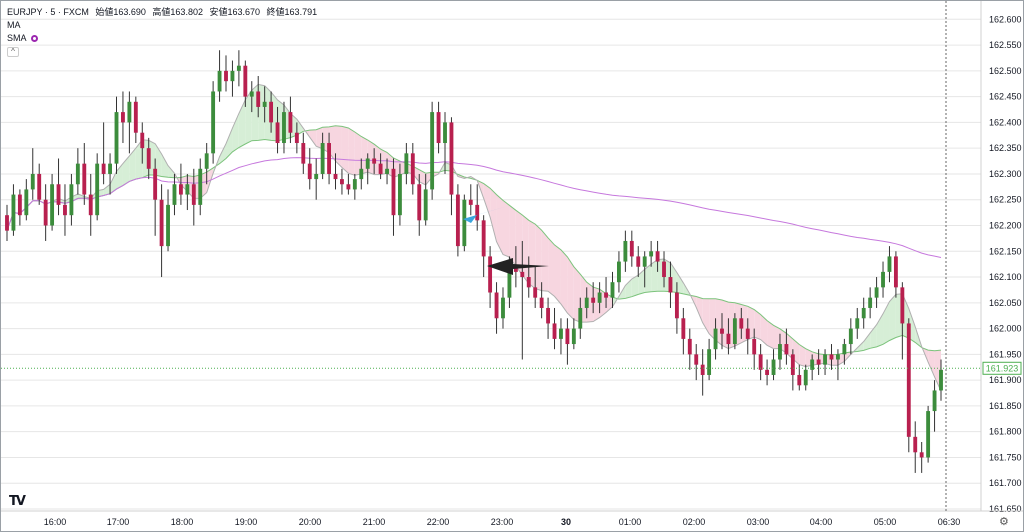  I want to click on y-tick-label: 162.450, so click(1005, 97).